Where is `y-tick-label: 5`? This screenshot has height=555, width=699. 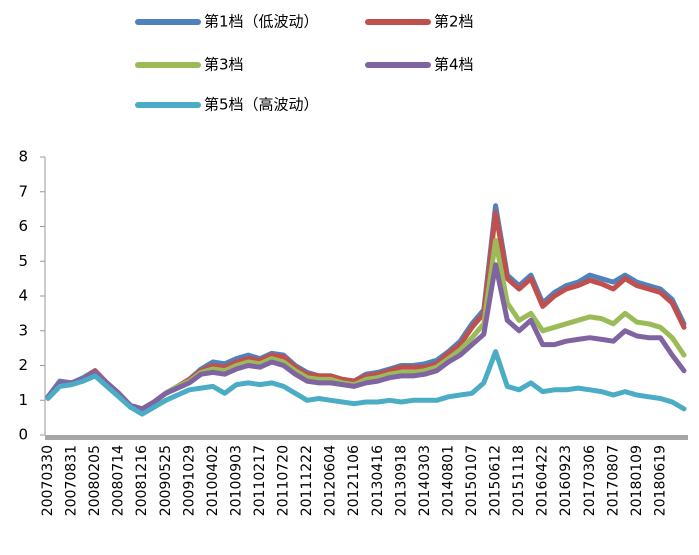
y-tick-label: 5 is located at coordinates (23, 261).